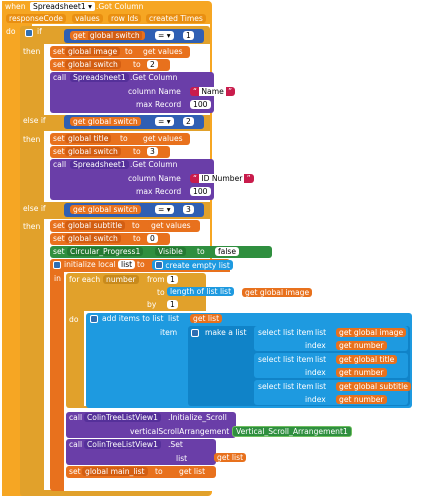  What do you see at coordinates (201, 291) in the screenshot?
I see `length-of-list: length of list list` at bounding box center [201, 291].